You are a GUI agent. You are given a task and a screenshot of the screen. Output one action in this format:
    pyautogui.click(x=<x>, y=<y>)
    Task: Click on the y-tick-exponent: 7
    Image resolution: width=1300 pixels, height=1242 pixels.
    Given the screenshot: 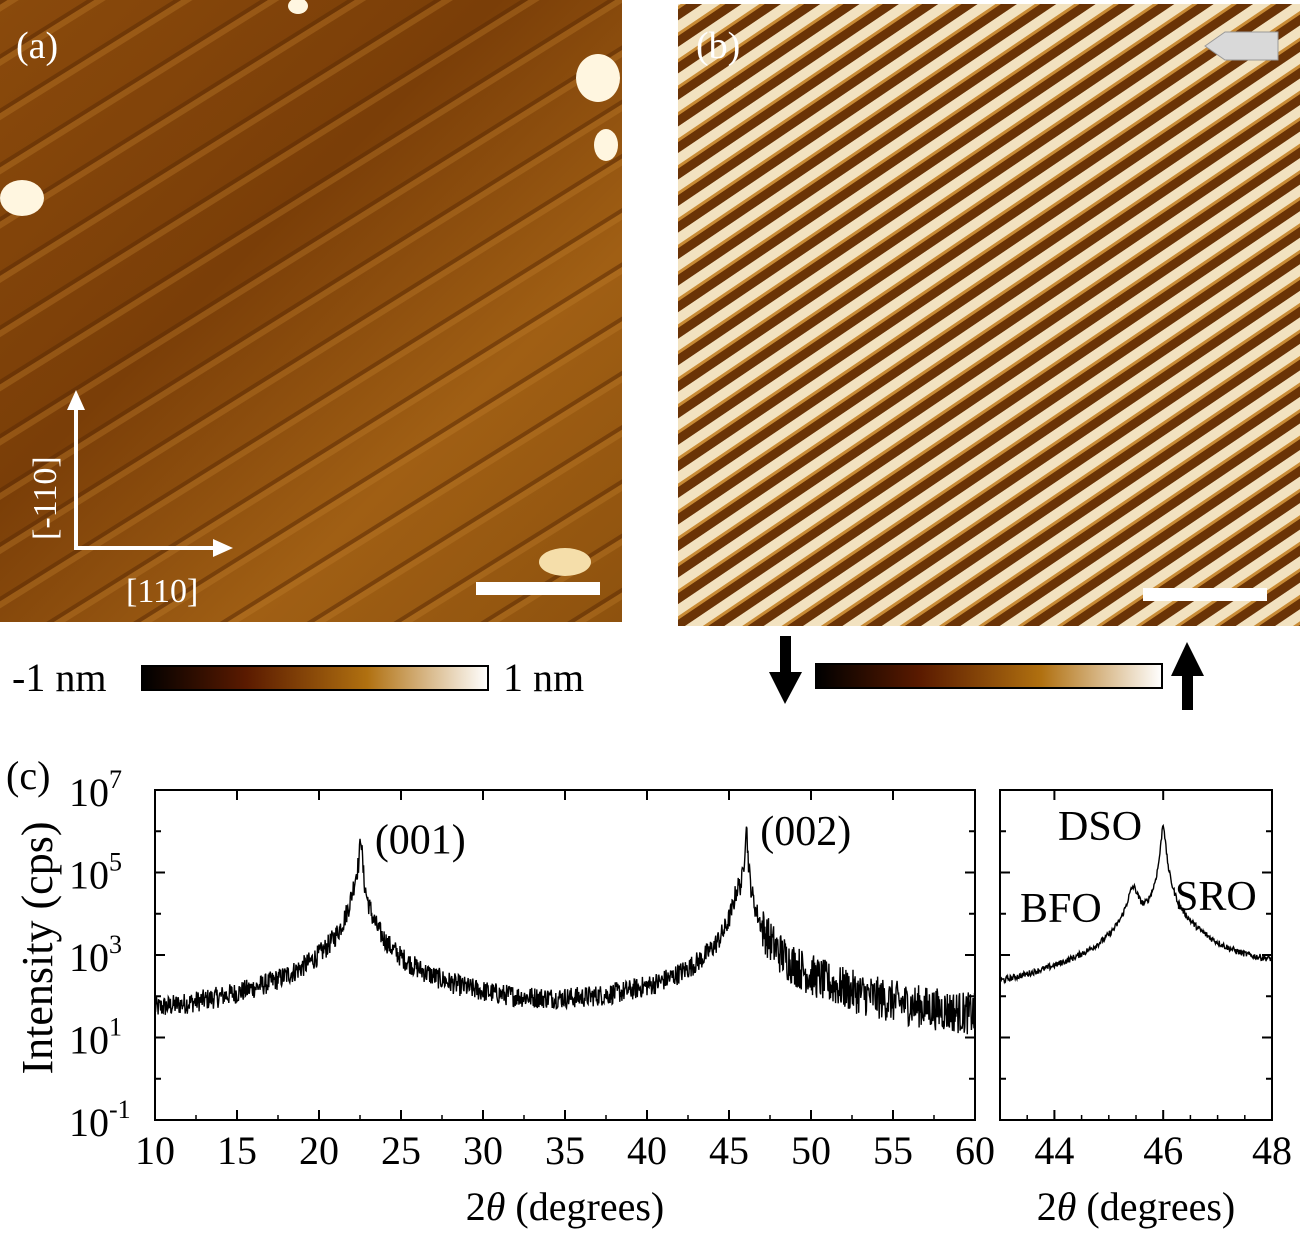 What is the action you would take?
    pyautogui.click(x=115, y=779)
    